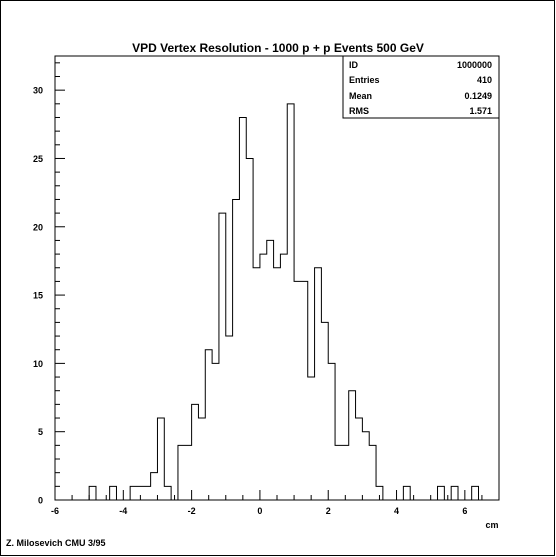 The height and width of the screenshot is (557, 556). Describe the element at coordinates (396, 511) in the screenshot. I see `x-tick-label: 4` at that location.